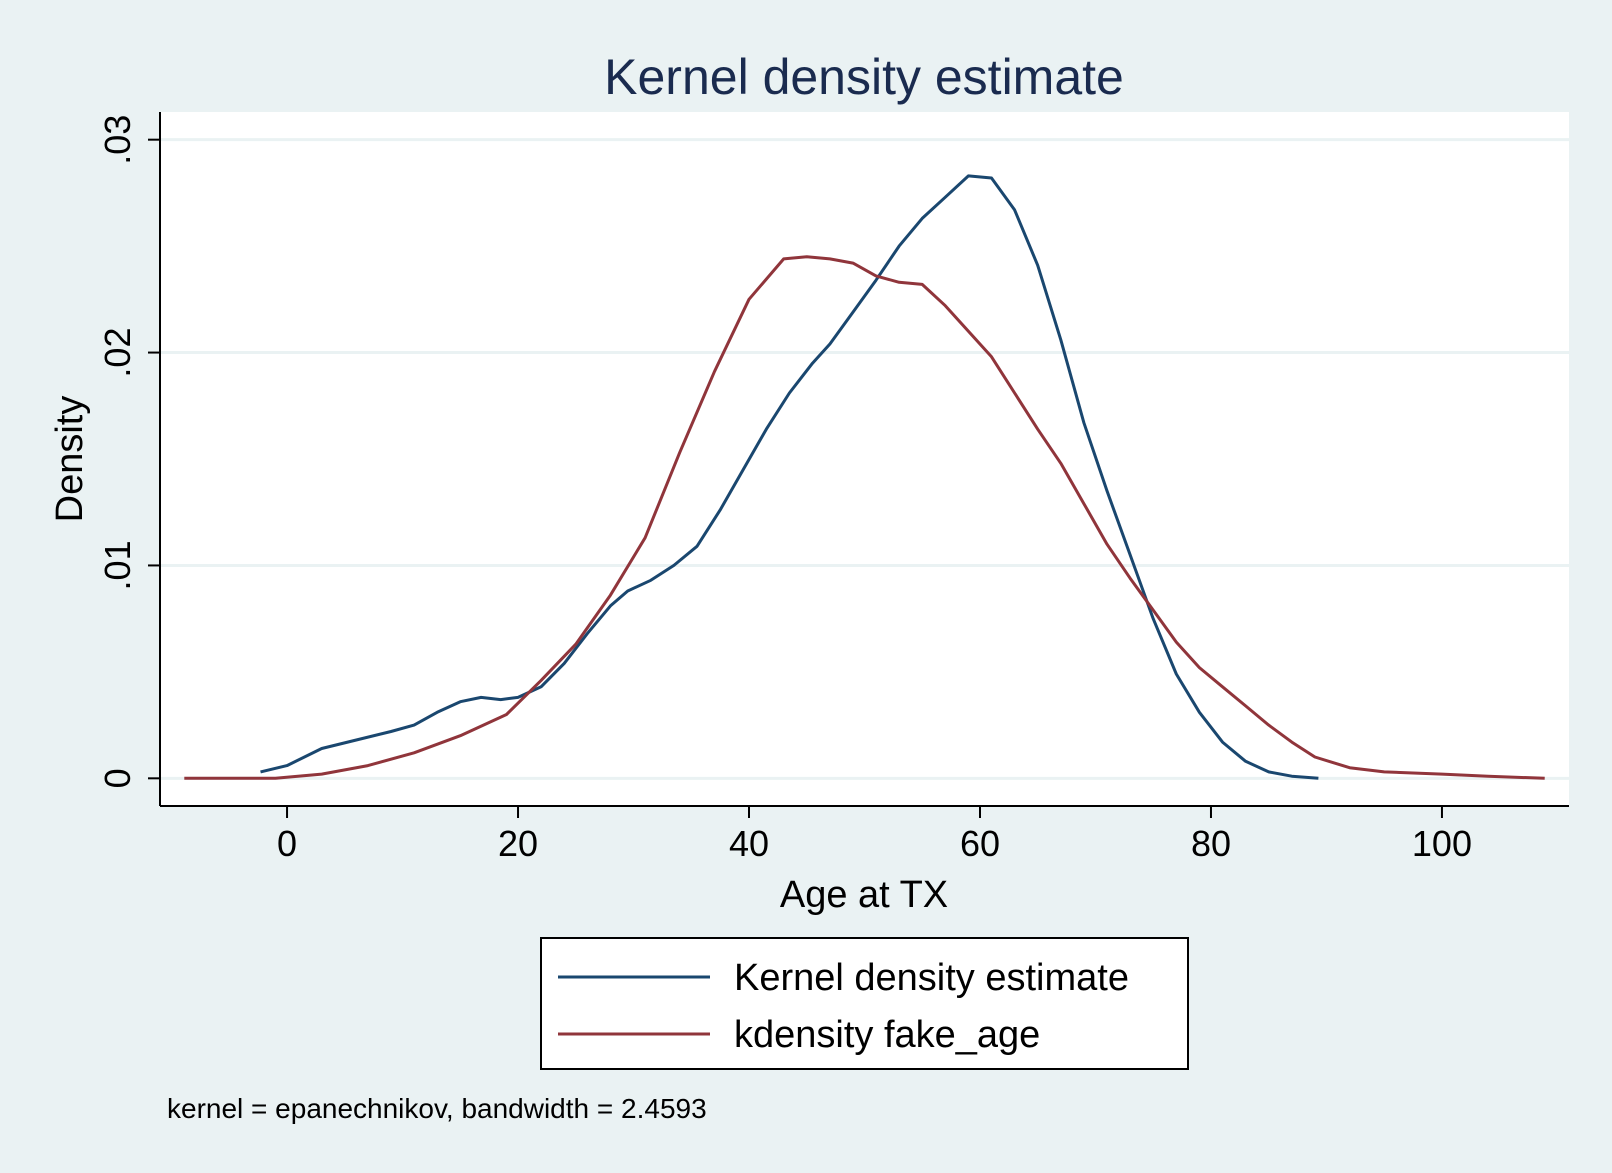  Describe the element at coordinates (117, 778) in the screenshot. I see `y-tick-label-0: 0` at that location.